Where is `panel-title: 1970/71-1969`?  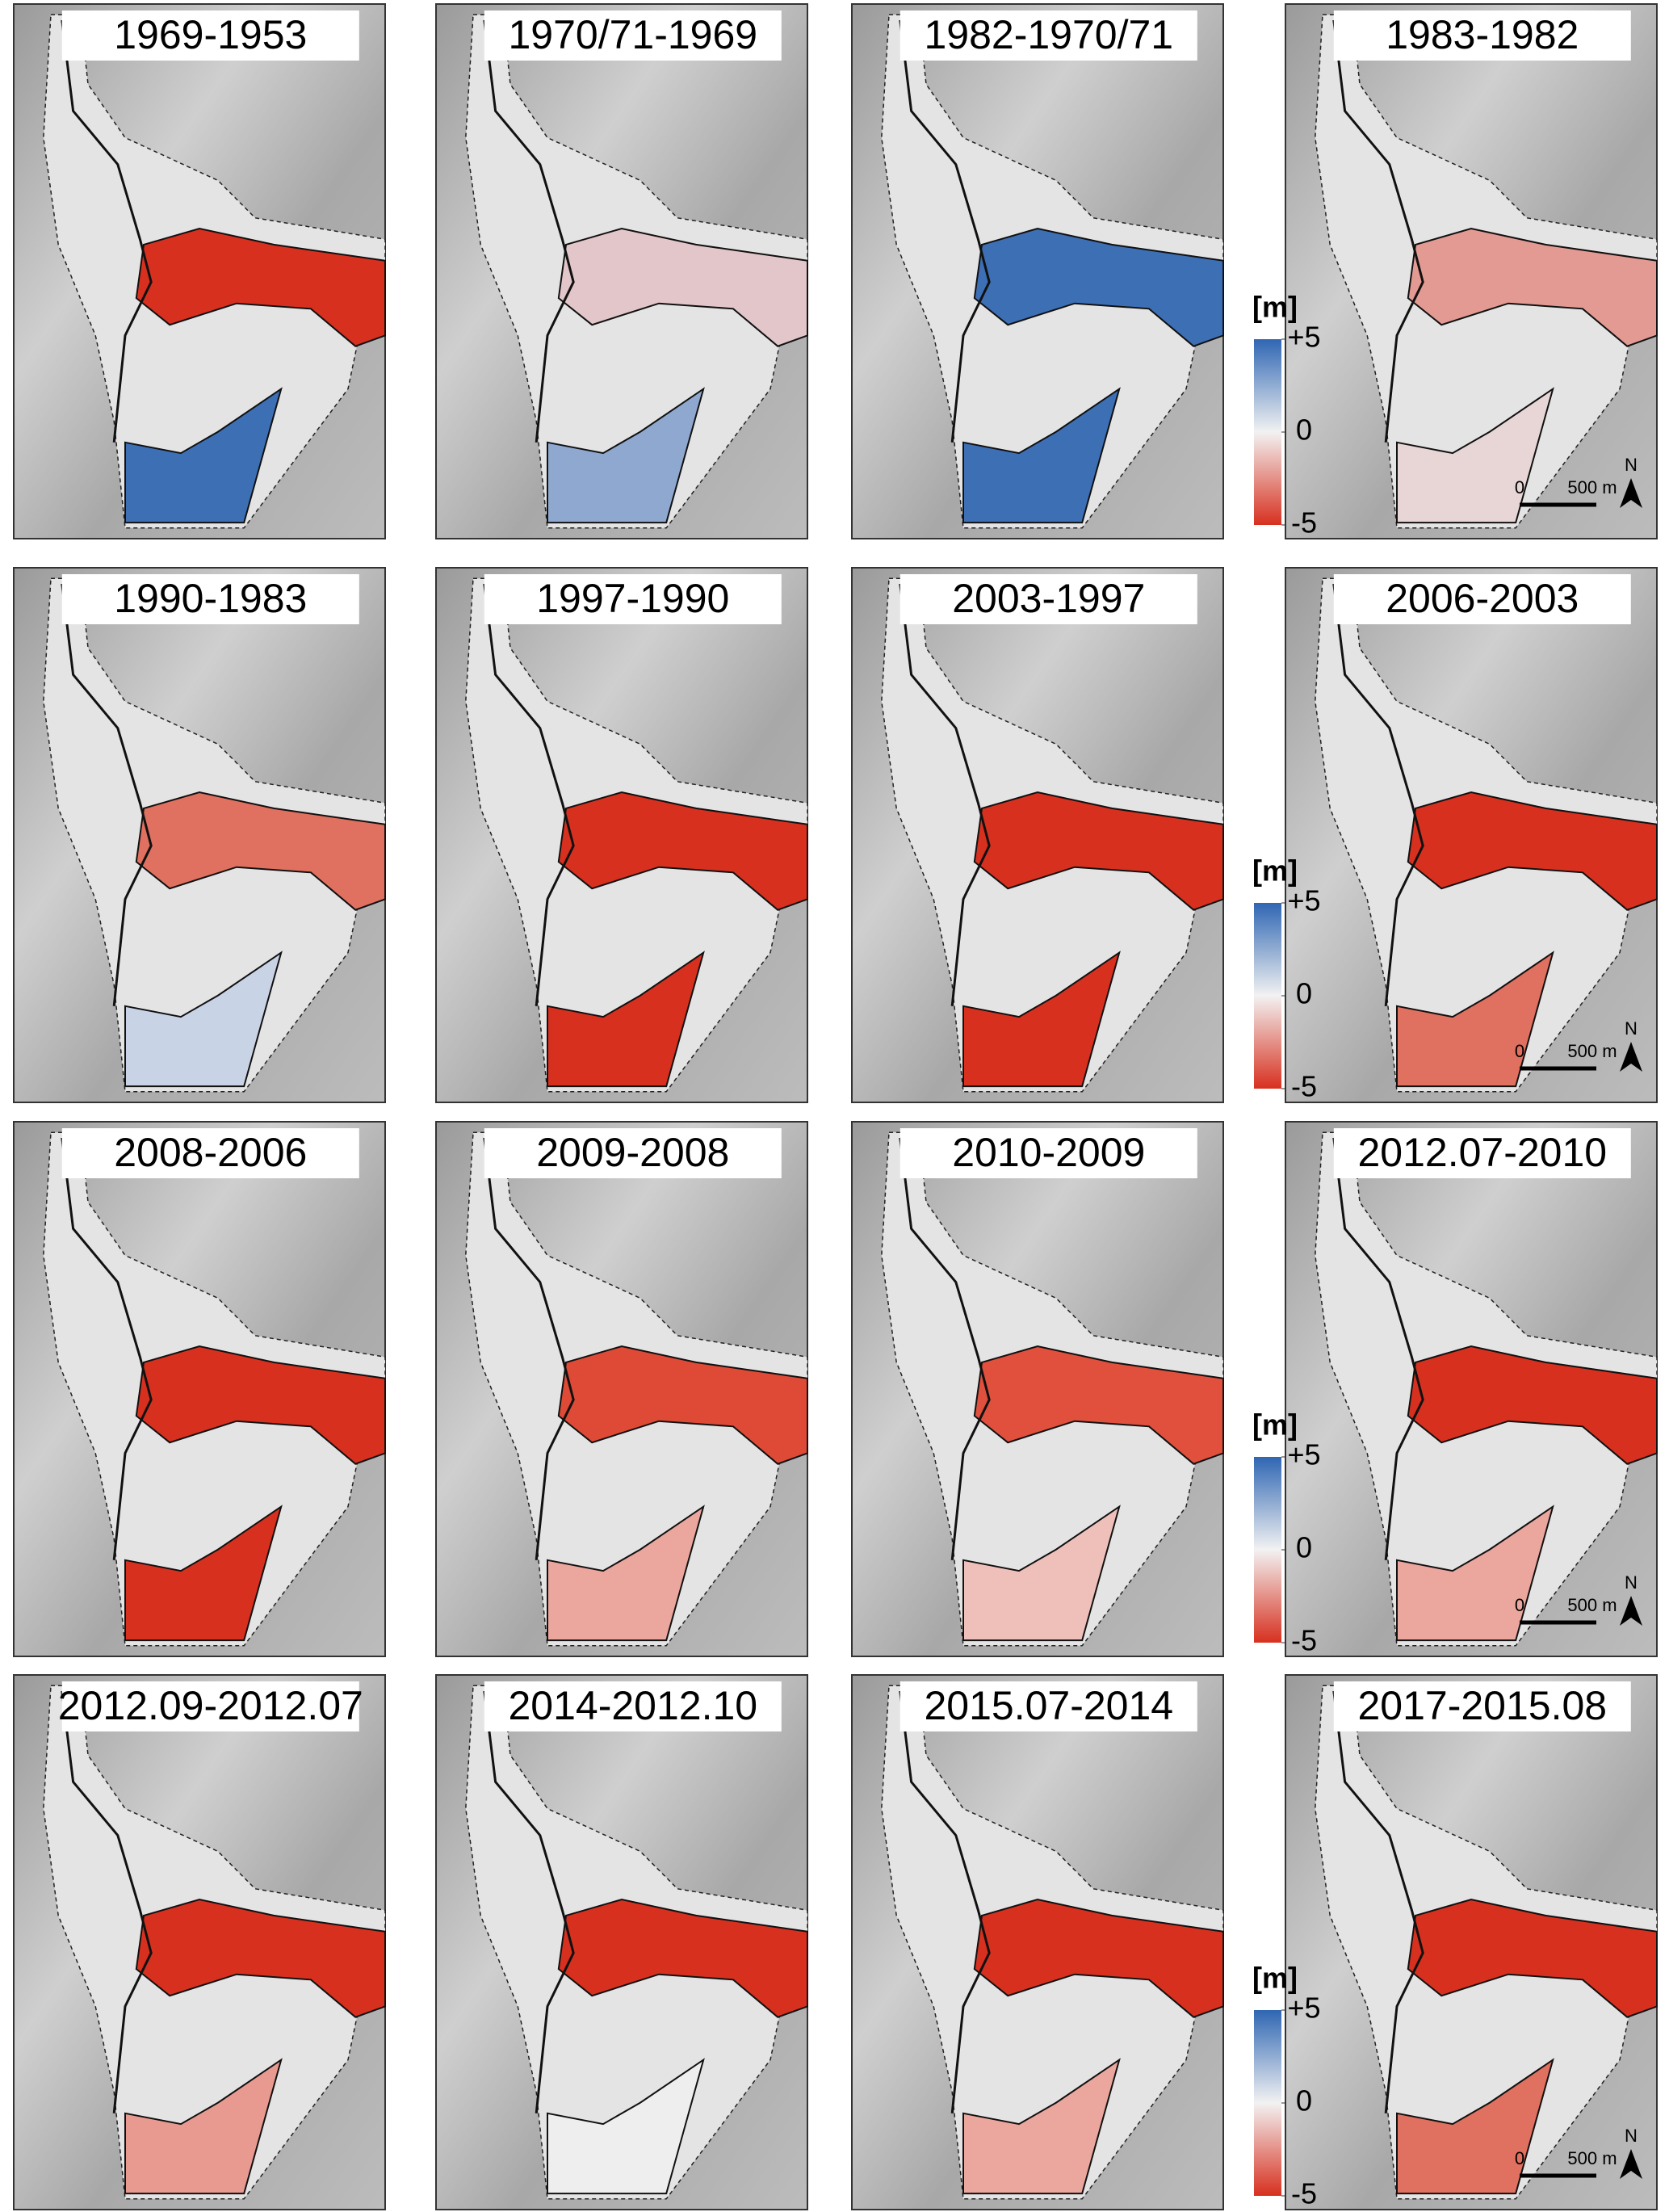 panel-title: 1970/71-1969 is located at coordinates (632, 34).